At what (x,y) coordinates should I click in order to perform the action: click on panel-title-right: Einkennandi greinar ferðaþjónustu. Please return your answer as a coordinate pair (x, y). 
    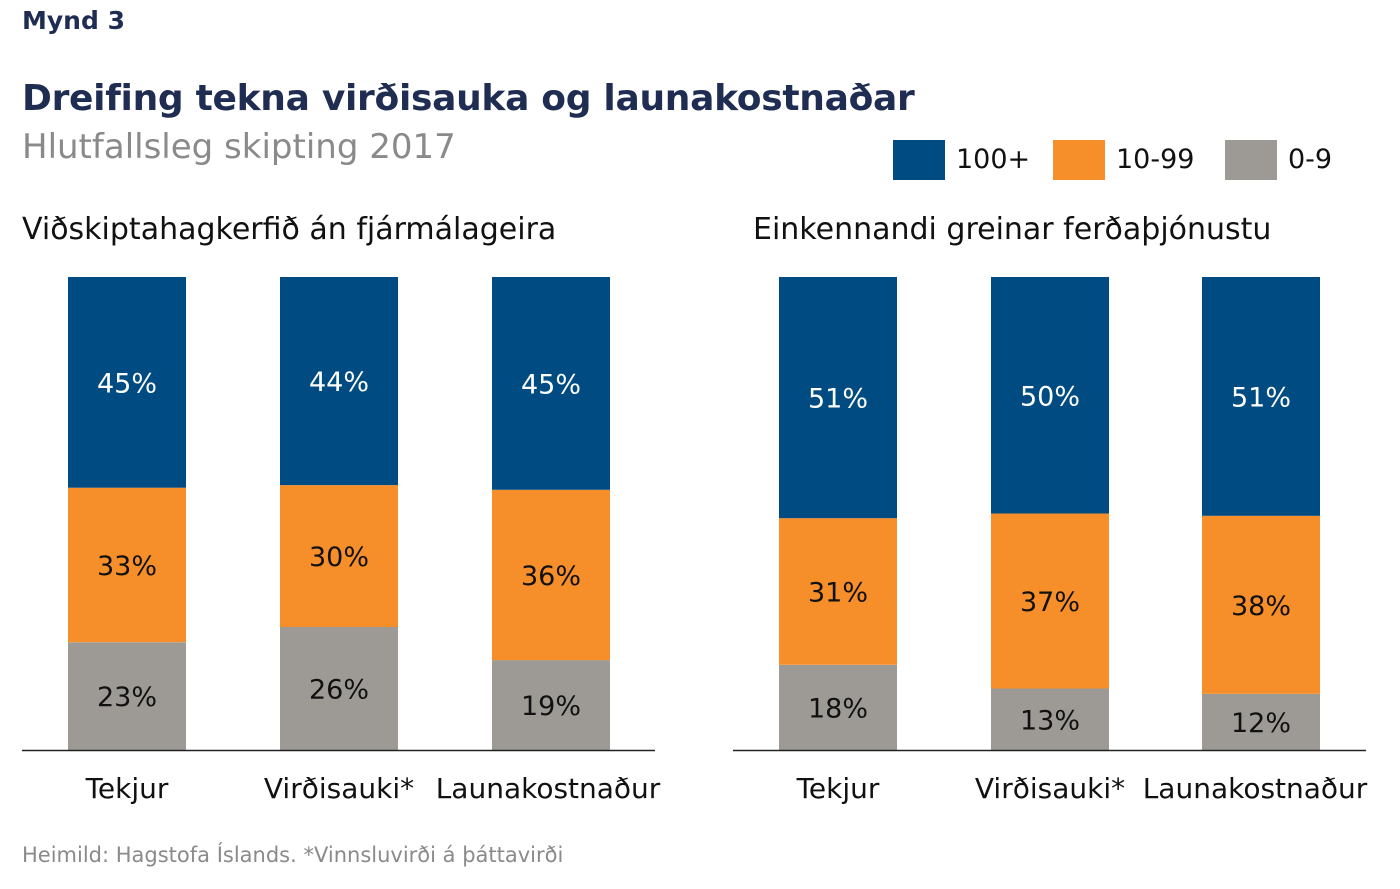
    Looking at the image, I should click on (1012, 229).